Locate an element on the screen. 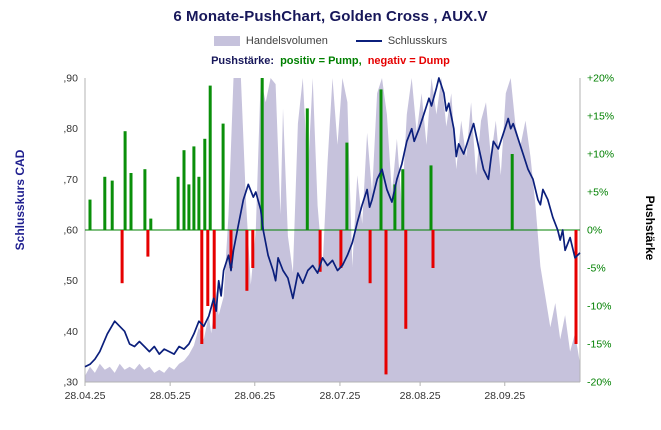 The height and width of the screenshot is (430, 661). y-left-tick-label: ,80 is located at coordinates (70, 129).